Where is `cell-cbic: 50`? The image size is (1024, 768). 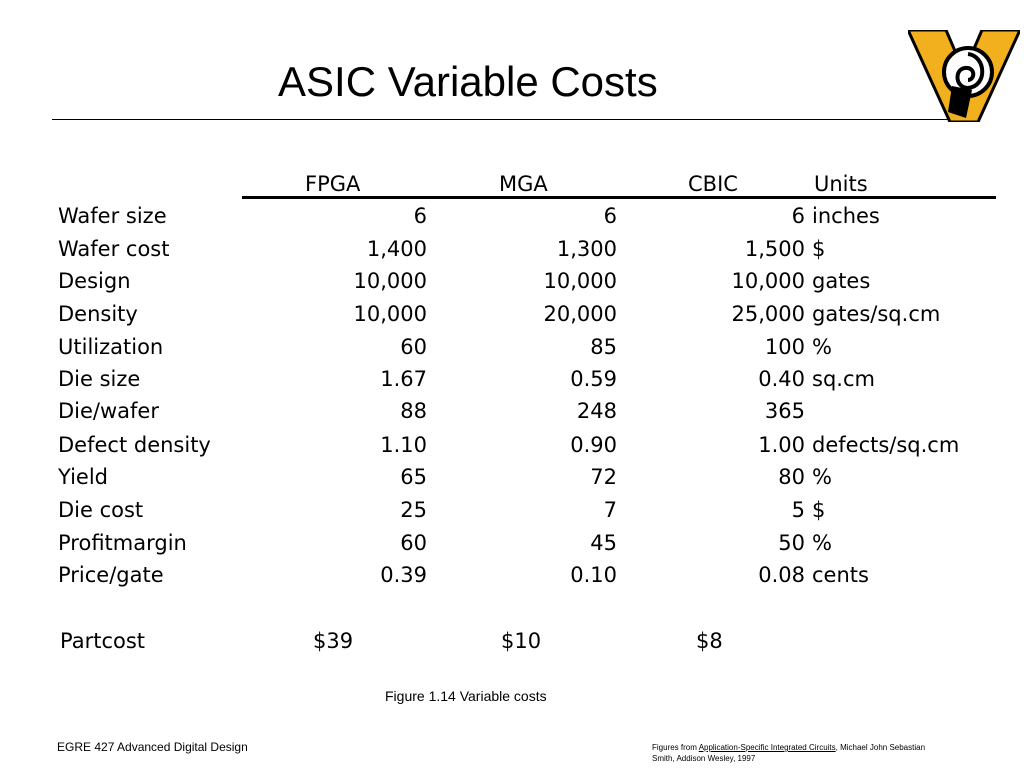
cell-cbic: 50 is located at coordinates (791, 543).